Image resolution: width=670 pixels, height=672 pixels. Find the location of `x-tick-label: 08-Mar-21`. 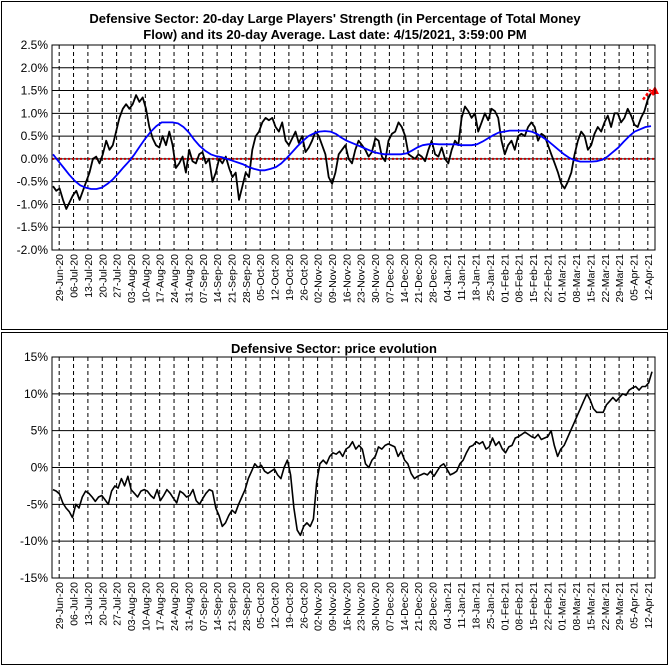

x-tick-label: 08-Mar-21 is located at coordinates (577, 606).